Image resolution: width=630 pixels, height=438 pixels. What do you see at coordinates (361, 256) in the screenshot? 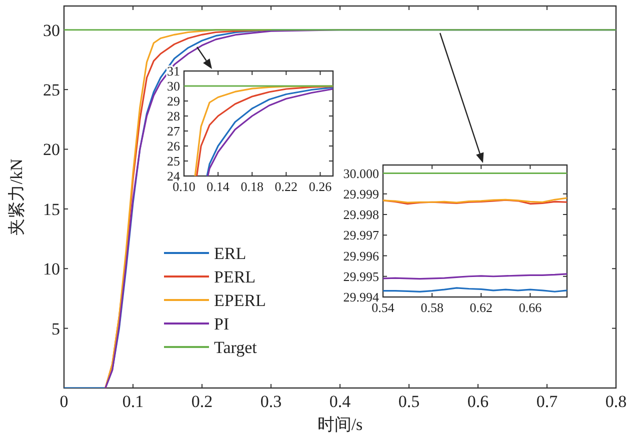
I see `y-tick-label: 29.996` at bounding box center [361, 256].